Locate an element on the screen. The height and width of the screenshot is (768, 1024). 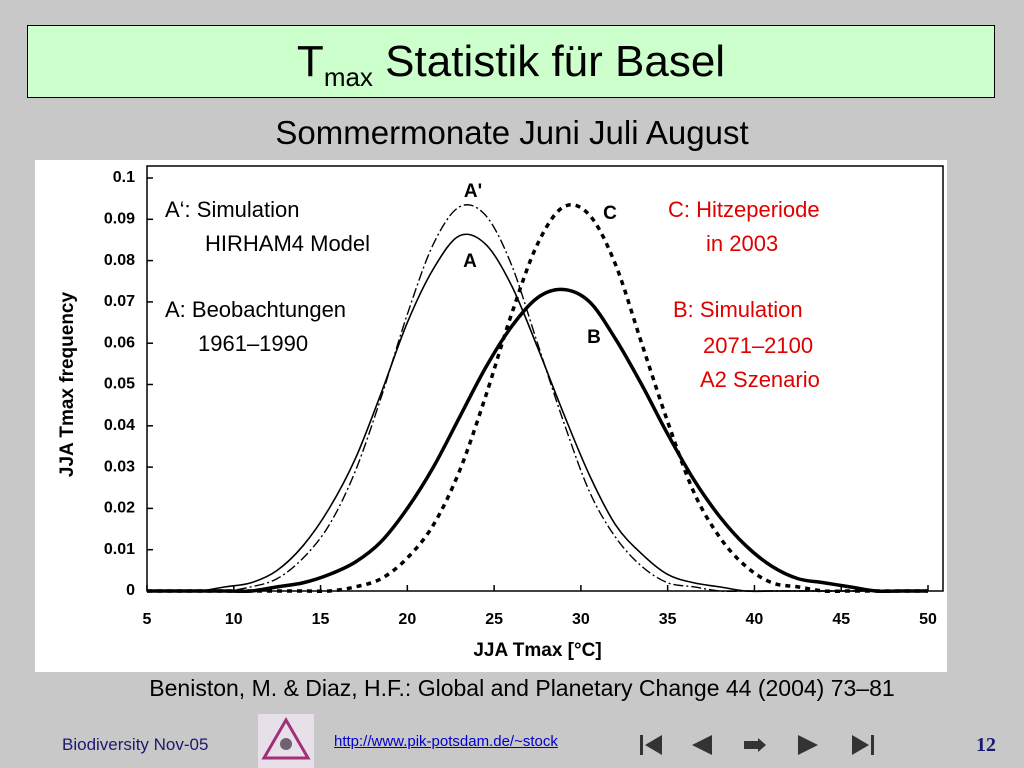
y-tick-label: 0.07 is located at coordinates (119, 301).